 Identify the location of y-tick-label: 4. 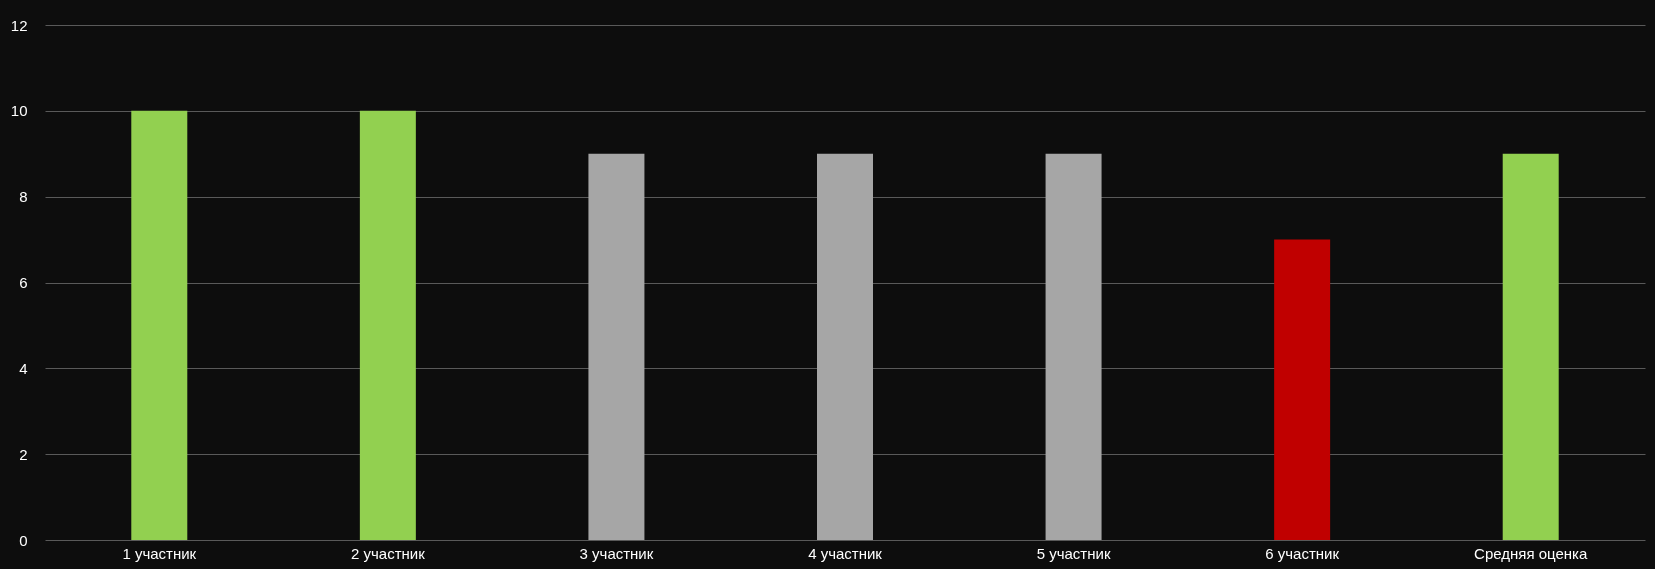
(23, 368).